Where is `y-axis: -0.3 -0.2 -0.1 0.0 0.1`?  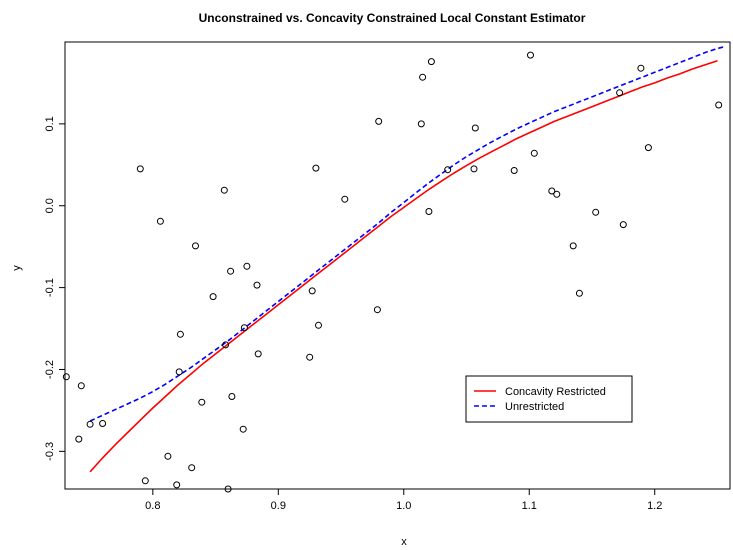
y-axis: -0.3 -0.2 -0.1 0.0 0.1 is located at coordinates (54, 288).